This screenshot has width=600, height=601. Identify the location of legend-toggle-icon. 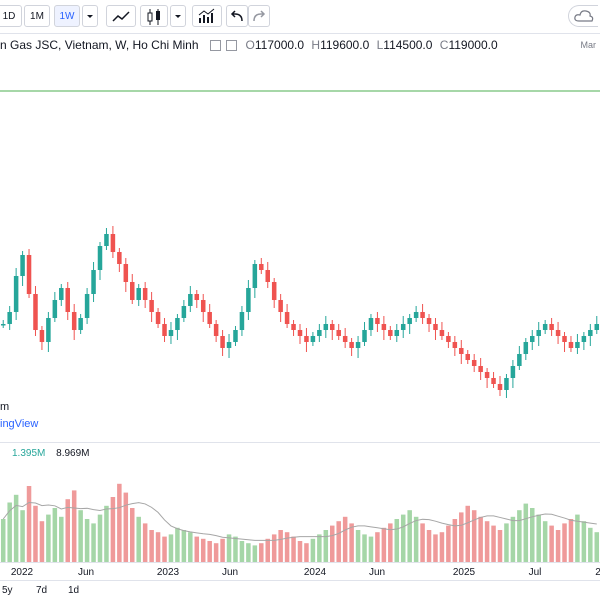
(215, 46).